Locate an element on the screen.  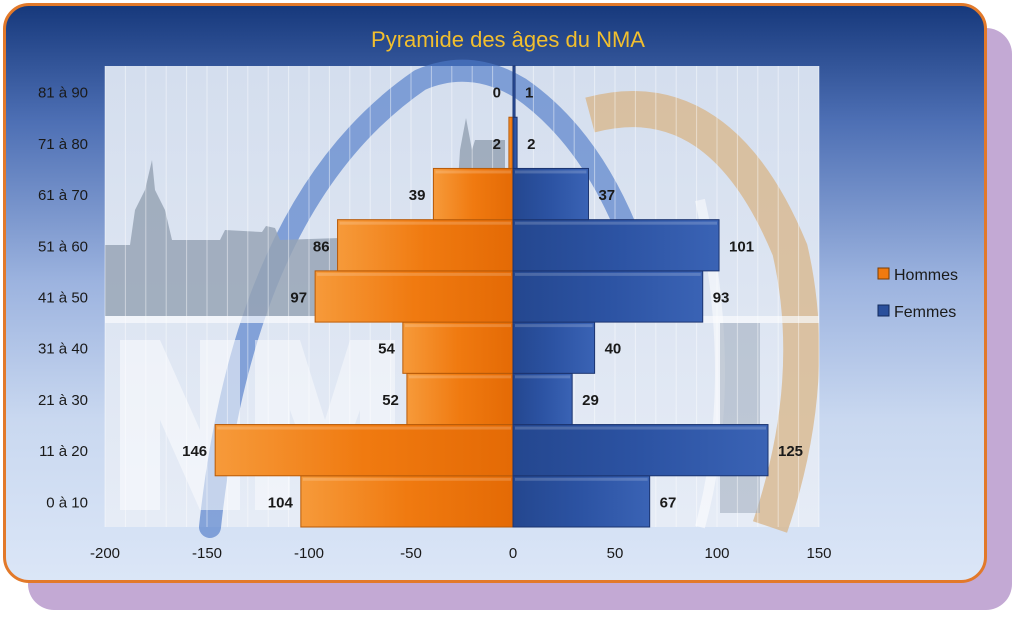
data-label-hommes-8: 0 is located at coordinates (497, 93).